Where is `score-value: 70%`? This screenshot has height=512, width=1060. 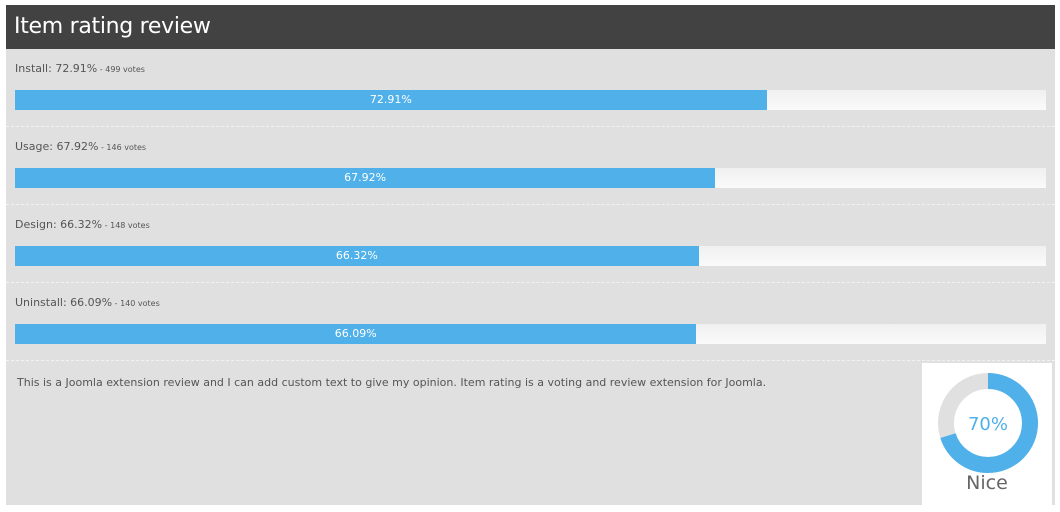
score-value: 70% is located at coordinates (988, 424).